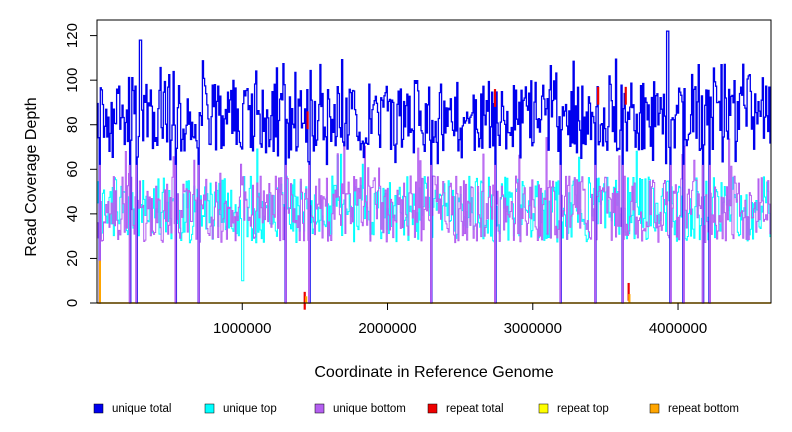 This screenshot has width=792, height=432. I want to click on y-tick-label: 100, so click(72, 80).